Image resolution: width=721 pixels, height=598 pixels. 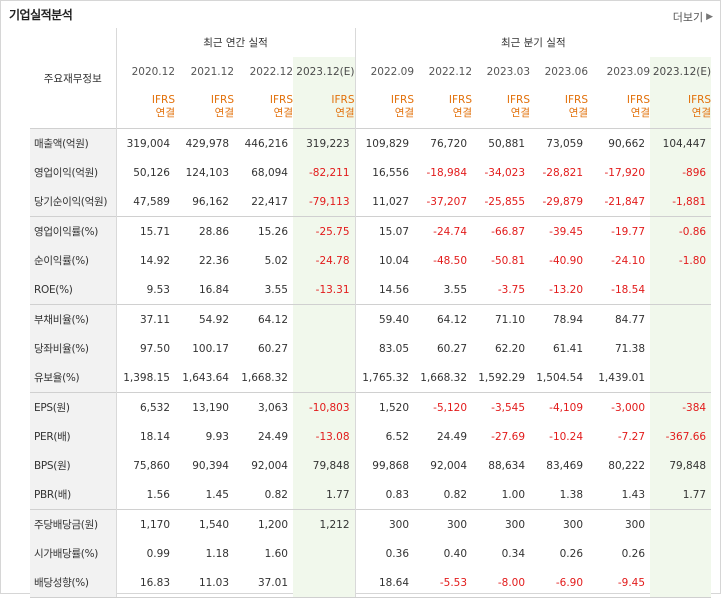 I want to click on table-cell: -5.53, so click(x=443, y=583).